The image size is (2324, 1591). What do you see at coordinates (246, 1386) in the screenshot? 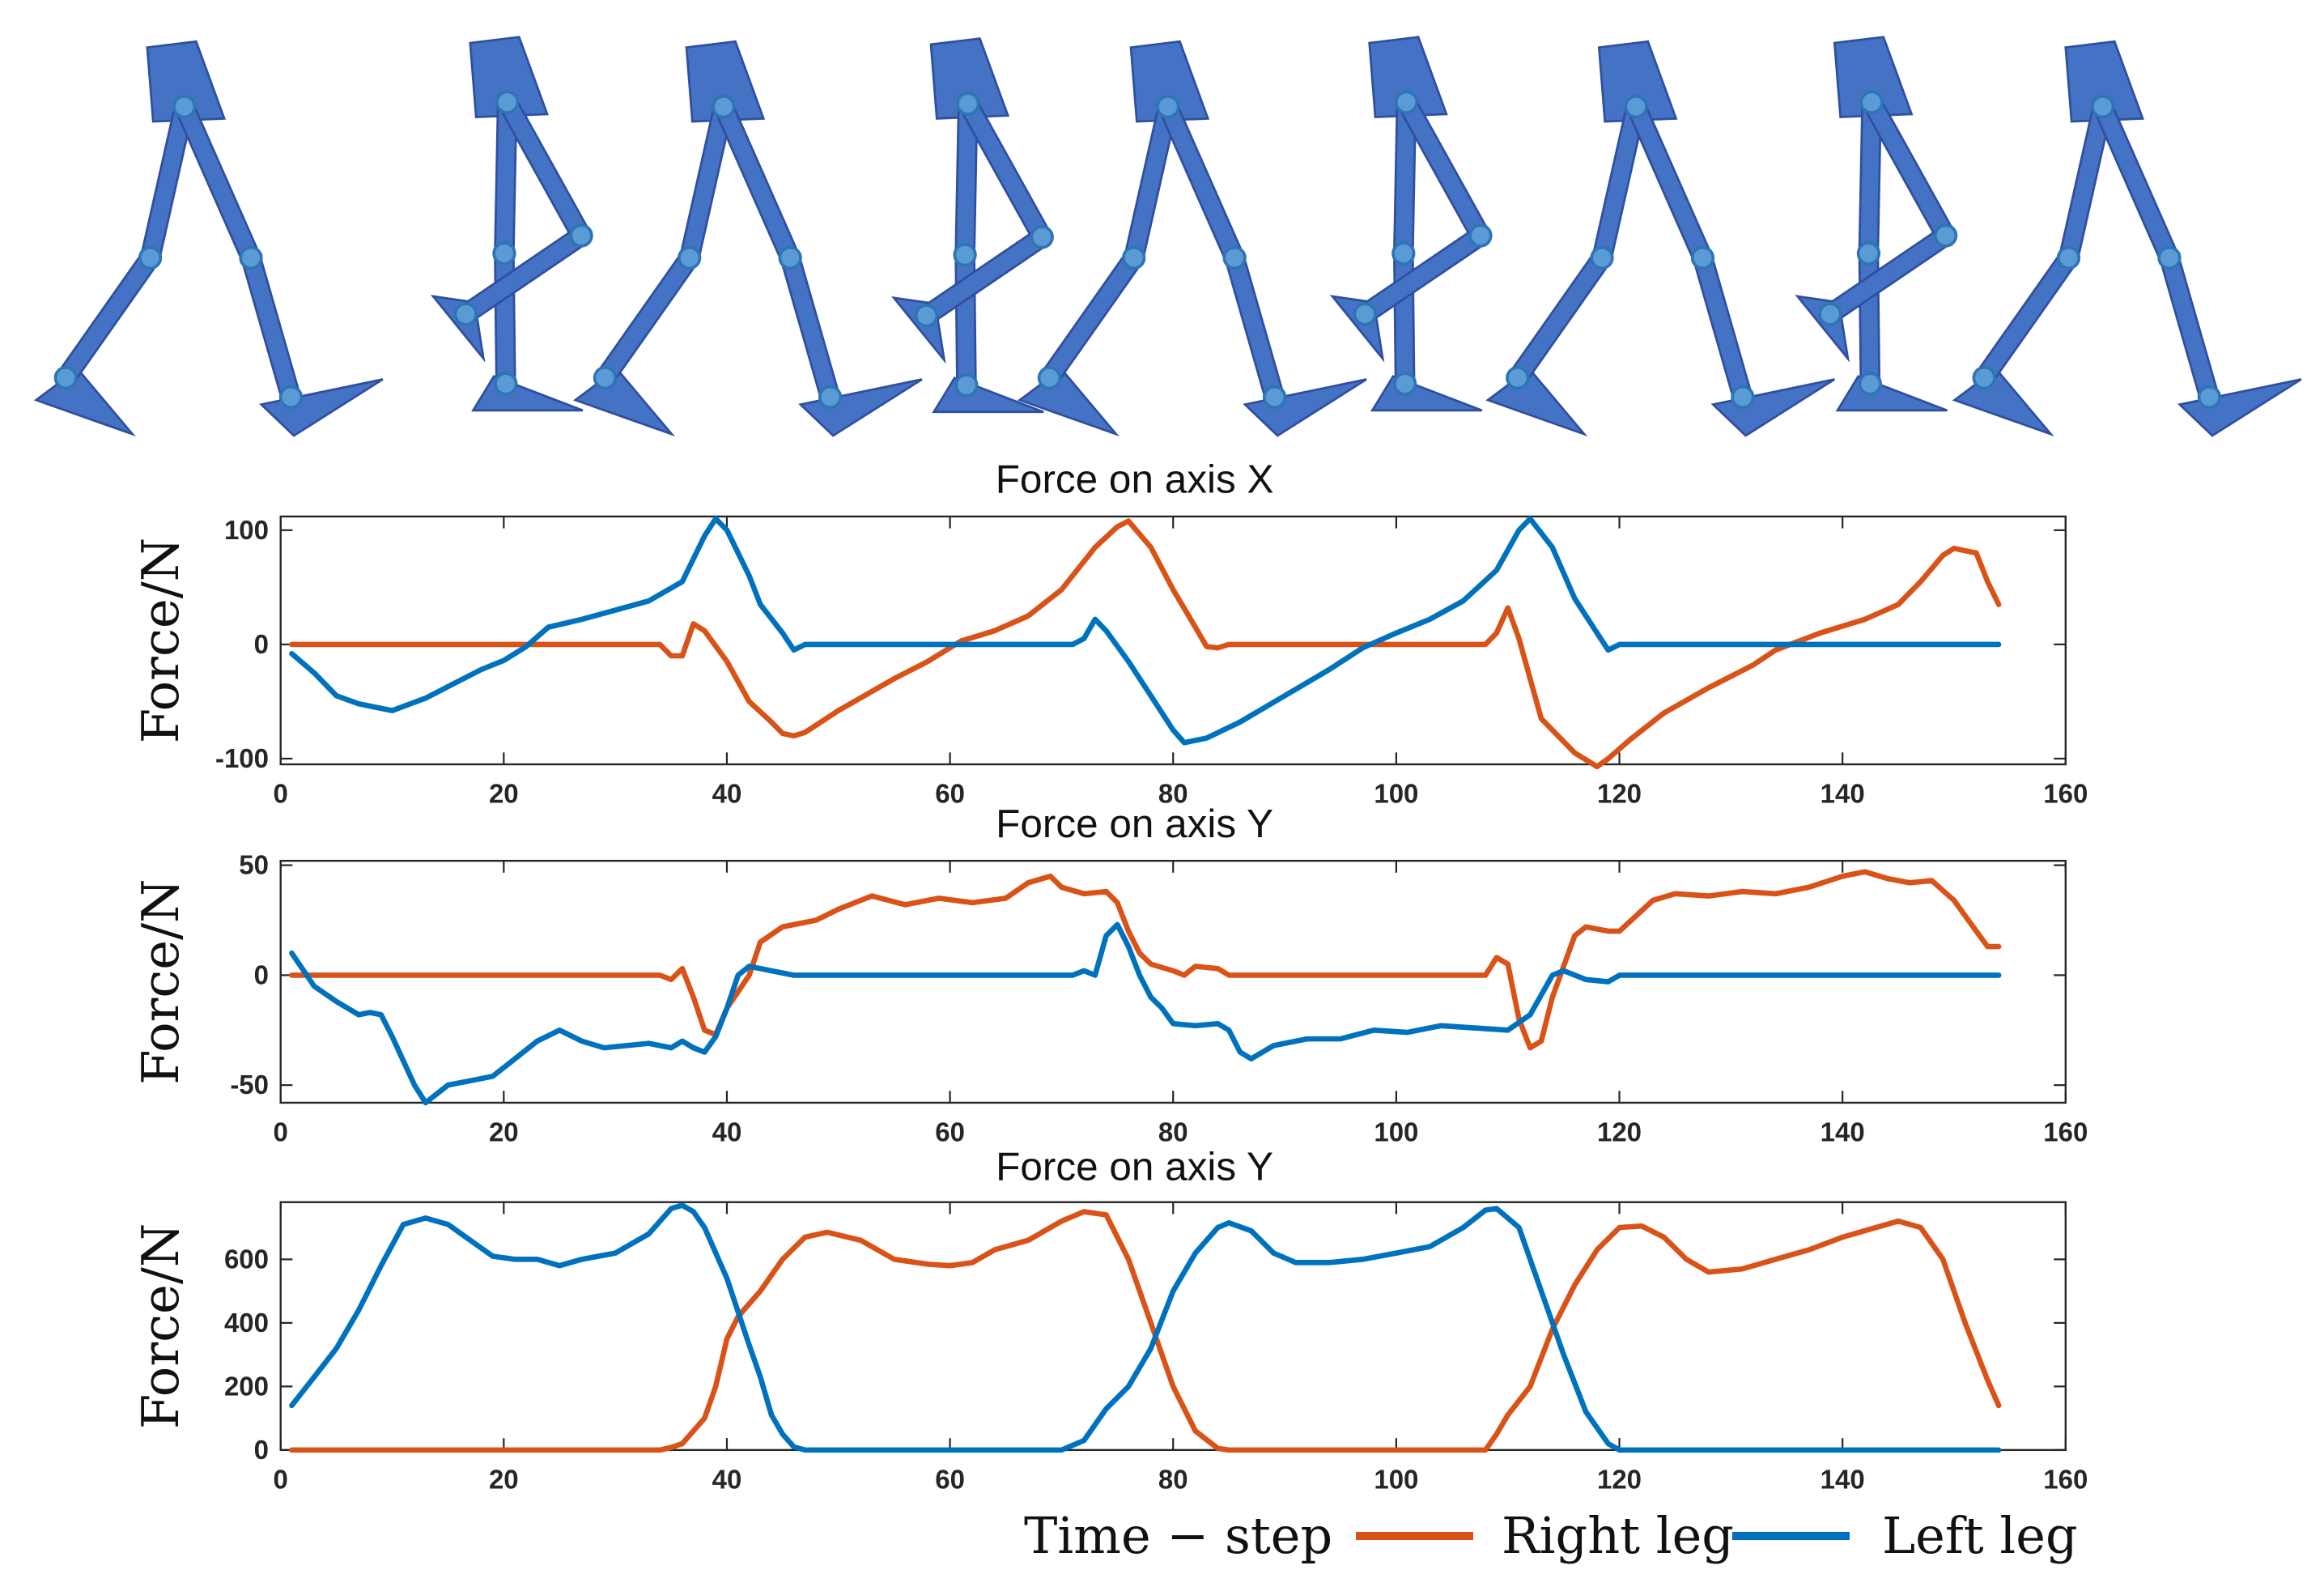
I see `y-tick-label: 200` at bounding box center [246, 1386].